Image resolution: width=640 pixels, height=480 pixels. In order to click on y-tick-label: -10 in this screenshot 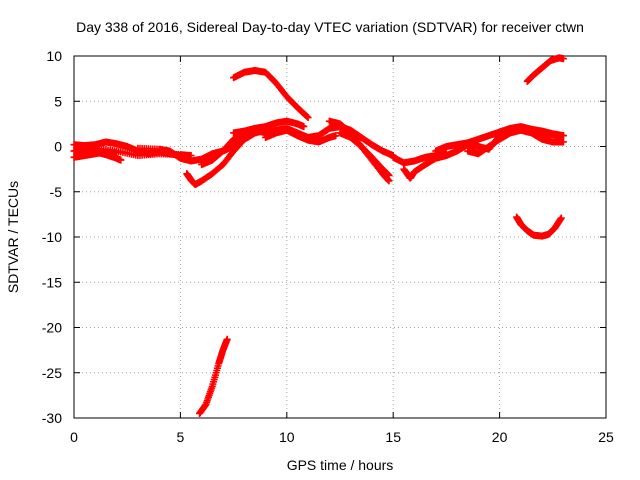, I will do `click(52, 237)`.